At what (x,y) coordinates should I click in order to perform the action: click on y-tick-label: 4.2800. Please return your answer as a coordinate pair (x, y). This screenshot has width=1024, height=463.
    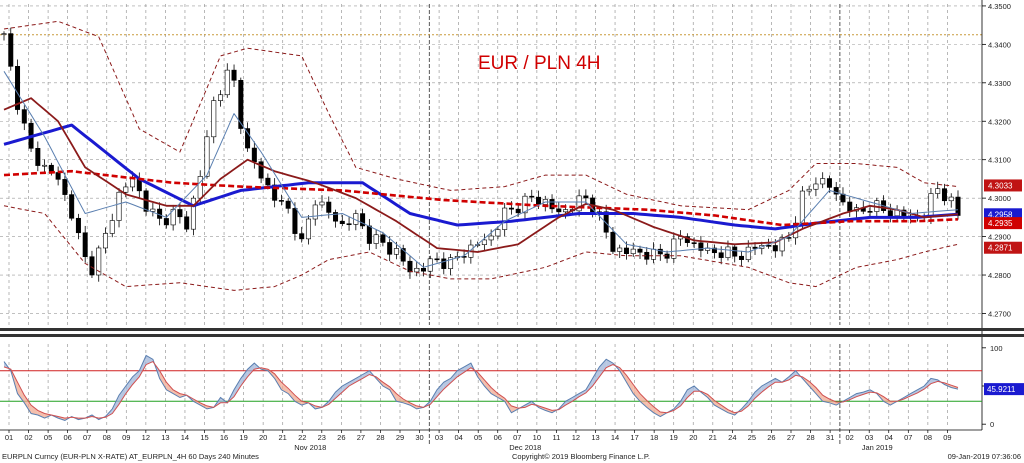
    Looking at the image, I should click on (999, 275).